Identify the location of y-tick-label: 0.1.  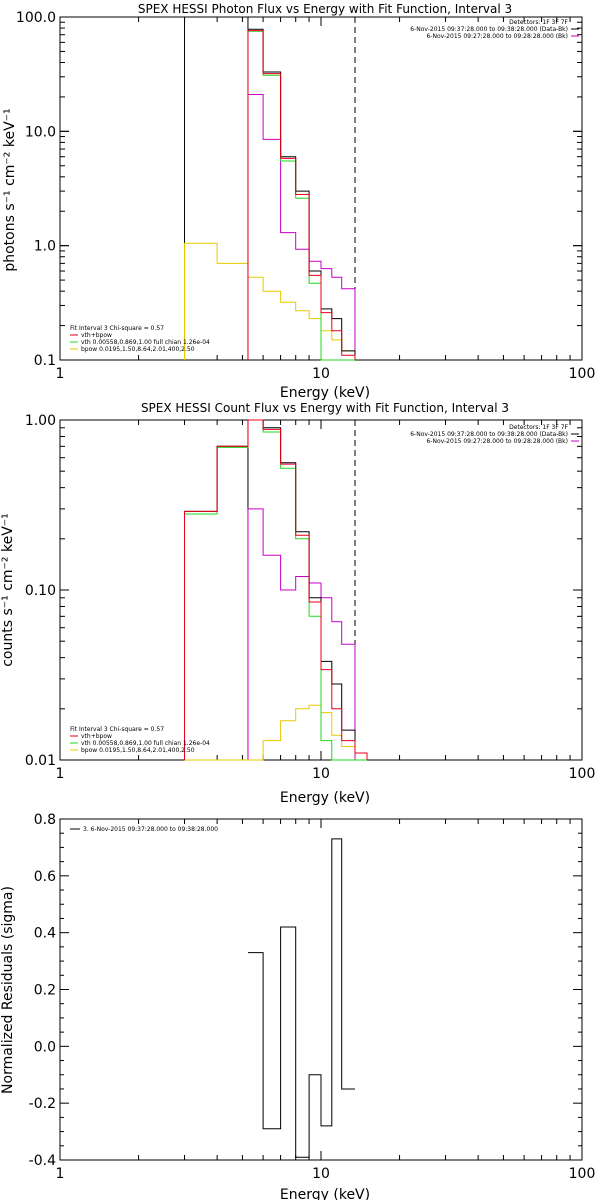
(45, 361).